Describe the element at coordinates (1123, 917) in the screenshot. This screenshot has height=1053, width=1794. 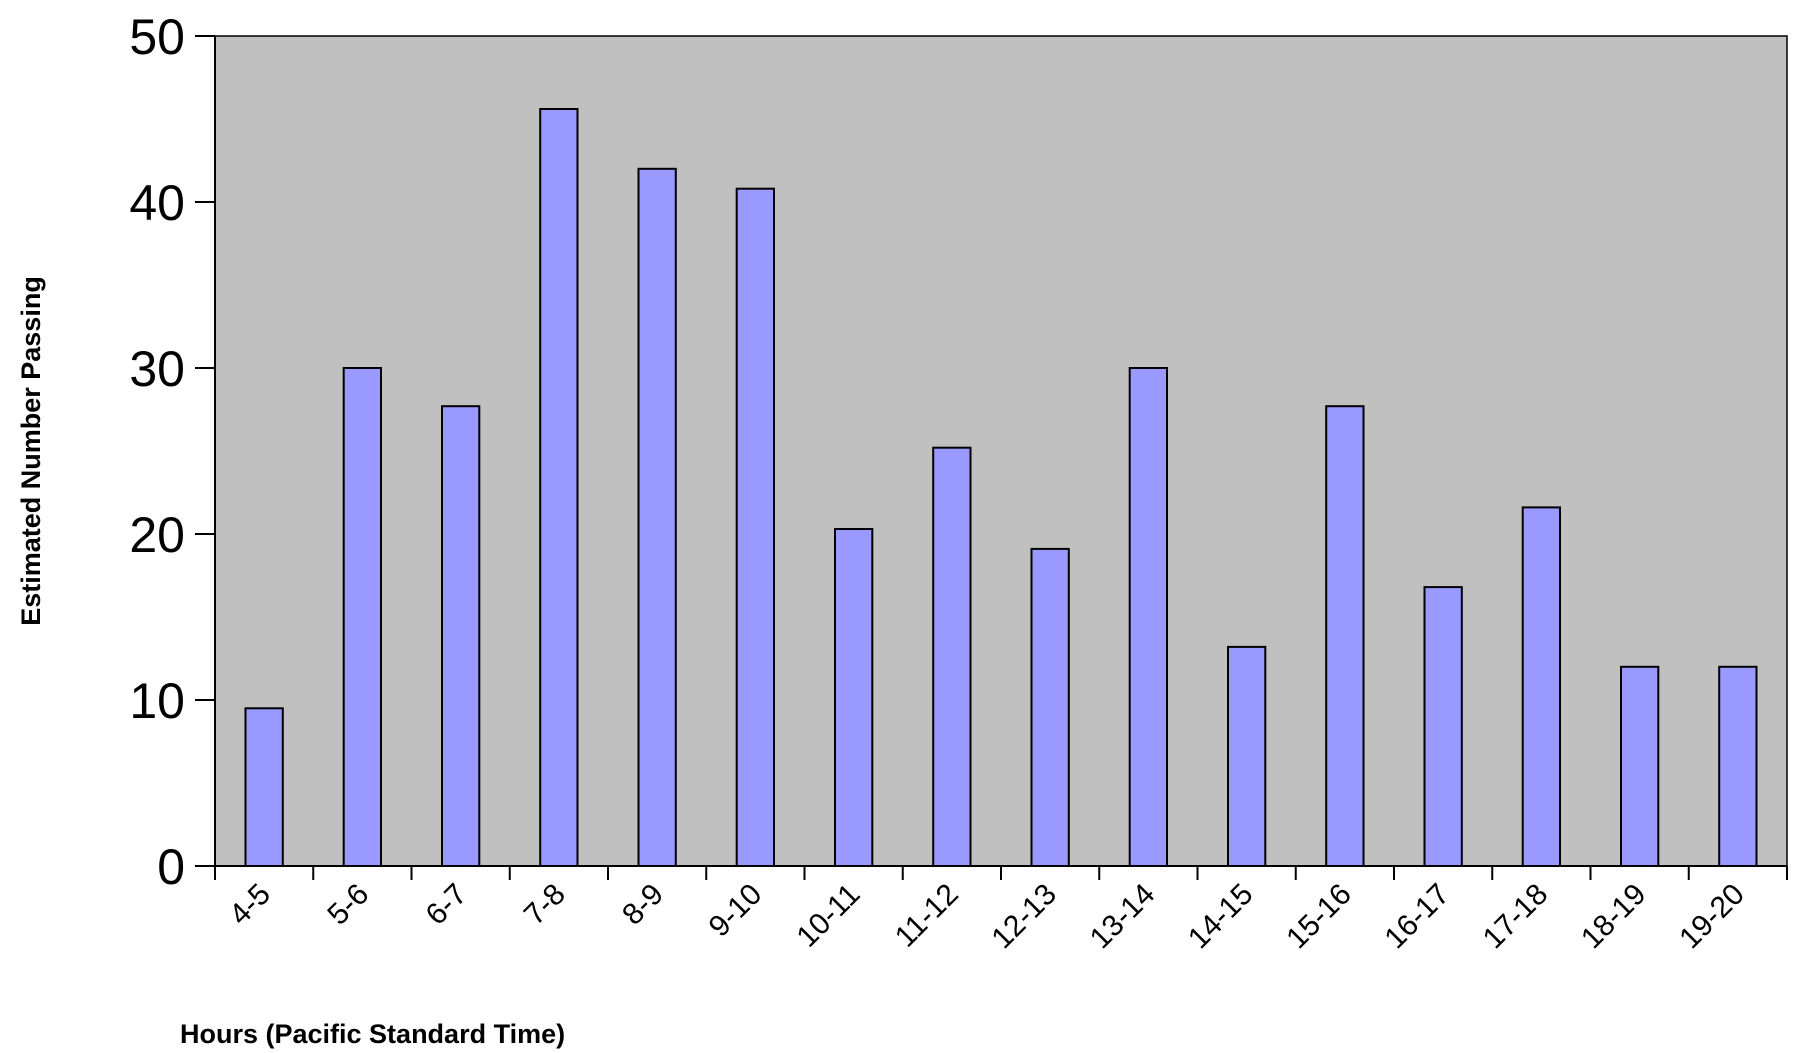
I see `x-tick-label: 13-14` at that location.